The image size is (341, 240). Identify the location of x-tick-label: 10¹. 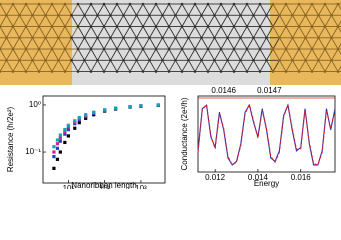
(69, 186).